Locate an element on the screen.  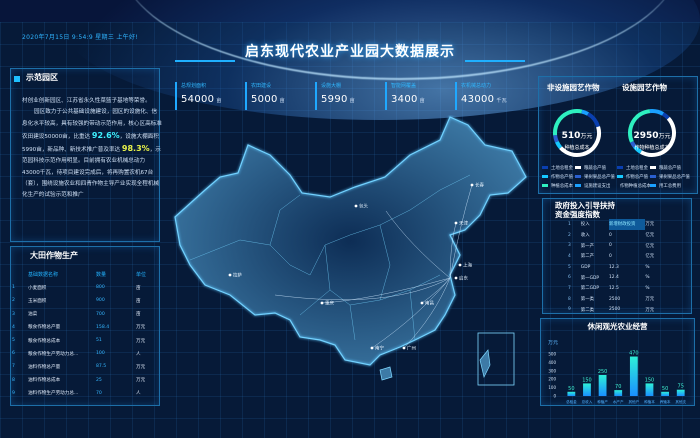
stat-value: 5990 is located at coordinates (334, 99).